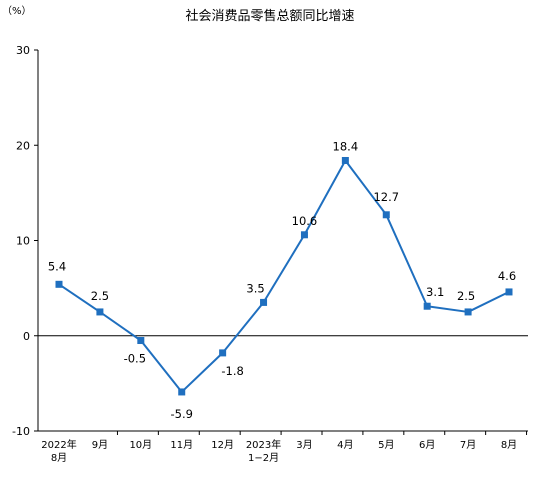  I want to click on x-tick-label: 12月, so click(222, 445).